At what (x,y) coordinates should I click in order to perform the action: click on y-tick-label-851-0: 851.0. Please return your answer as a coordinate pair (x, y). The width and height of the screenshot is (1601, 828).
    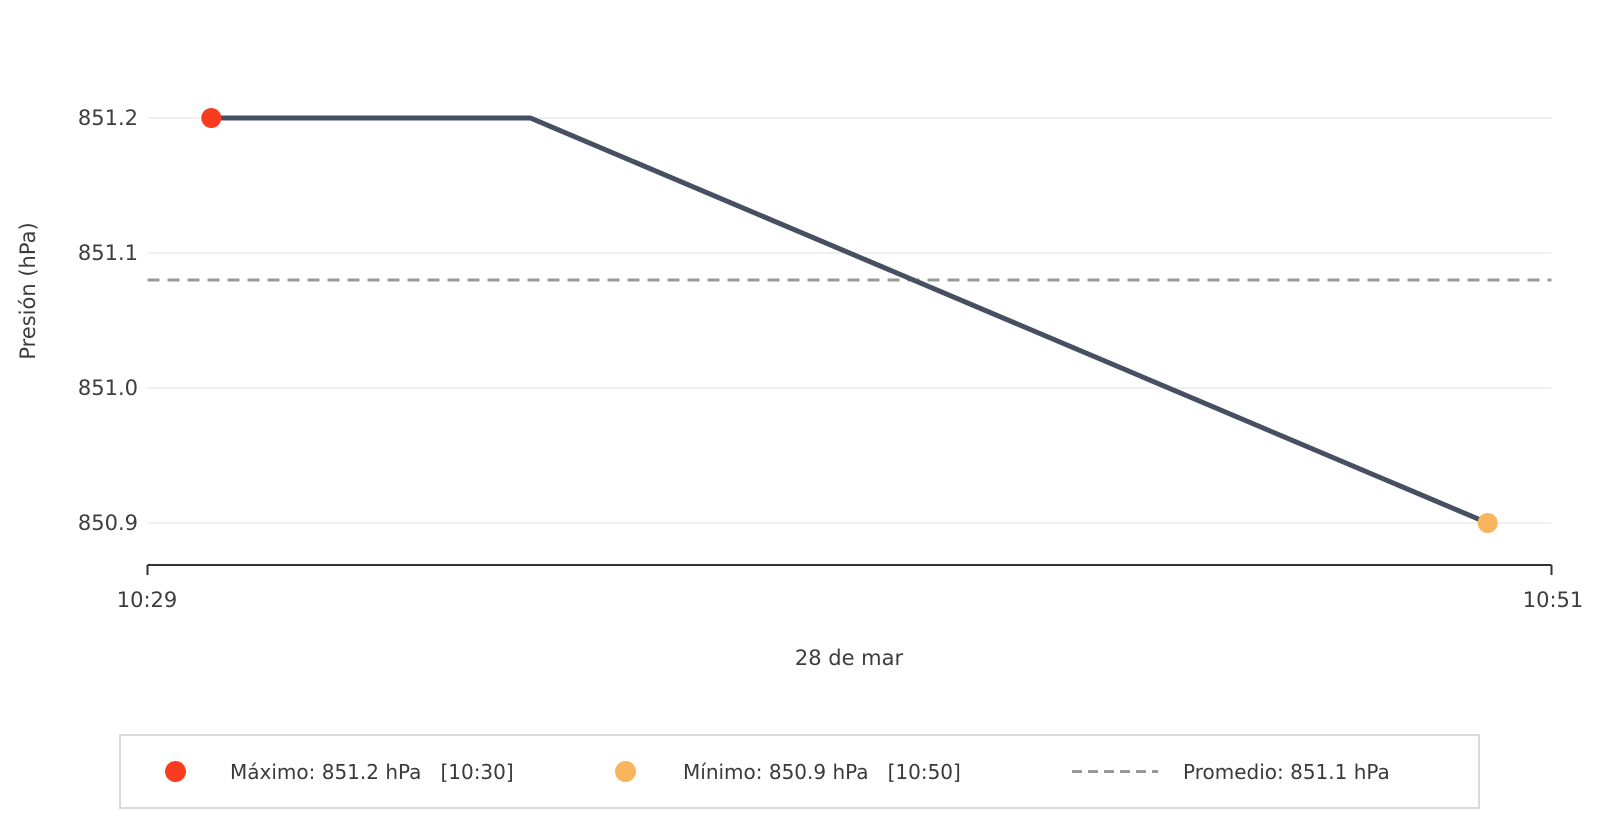
    Looking at the image, I should click on (107, 388).